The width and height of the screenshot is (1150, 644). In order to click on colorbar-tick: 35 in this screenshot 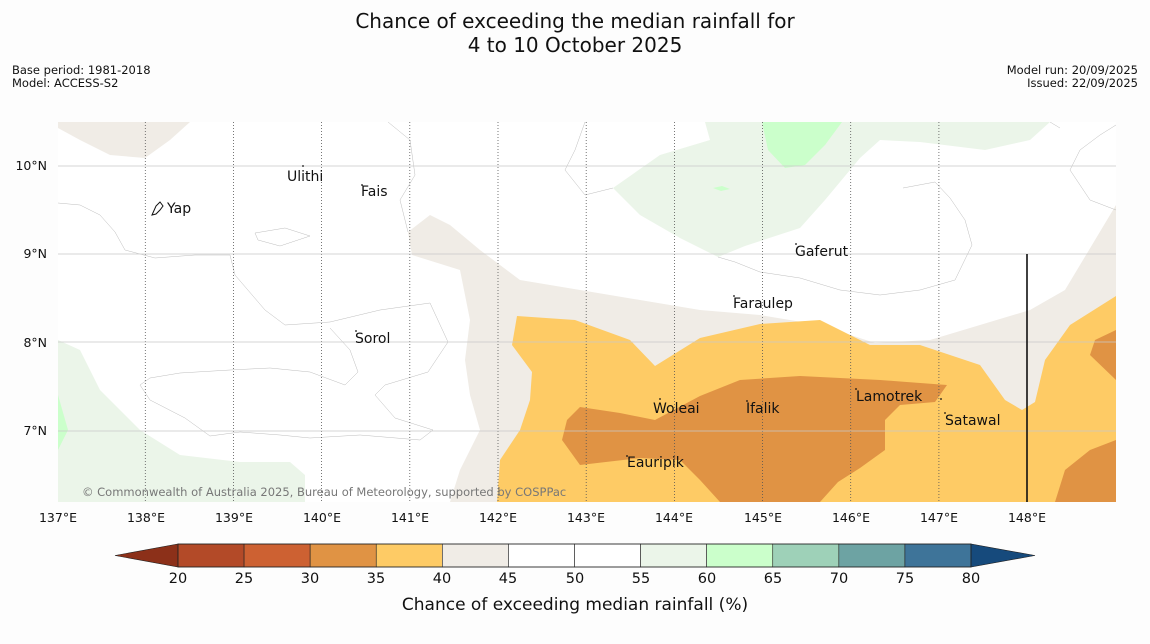, I will do `click(376, 579)`.